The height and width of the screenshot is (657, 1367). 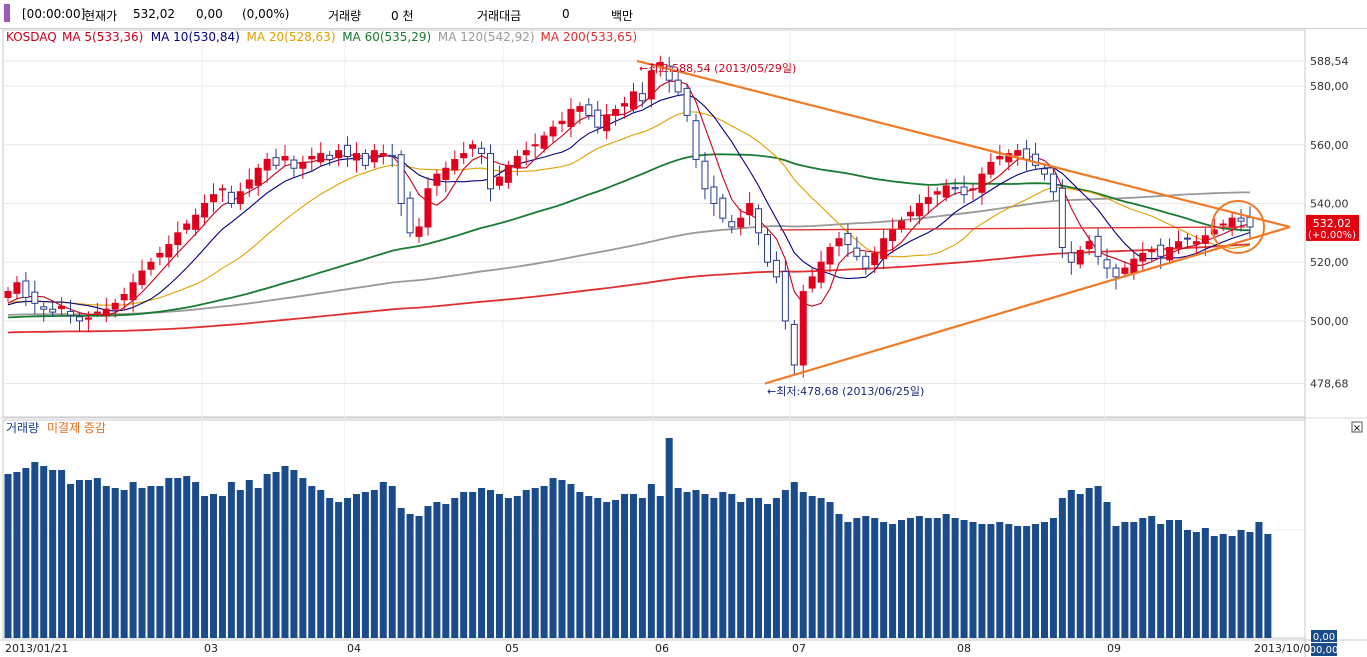 What do you see at coordinates (1324, 637) in the screenshot?
I see `volume-axis-box-label: 0,00` at bounding box center [1324, 637].